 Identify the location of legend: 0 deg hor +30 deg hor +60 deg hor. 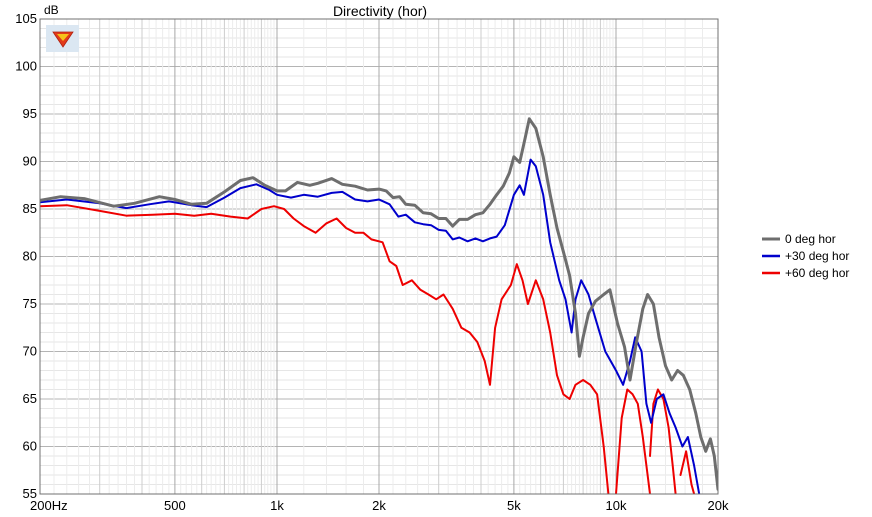
(805, 256).